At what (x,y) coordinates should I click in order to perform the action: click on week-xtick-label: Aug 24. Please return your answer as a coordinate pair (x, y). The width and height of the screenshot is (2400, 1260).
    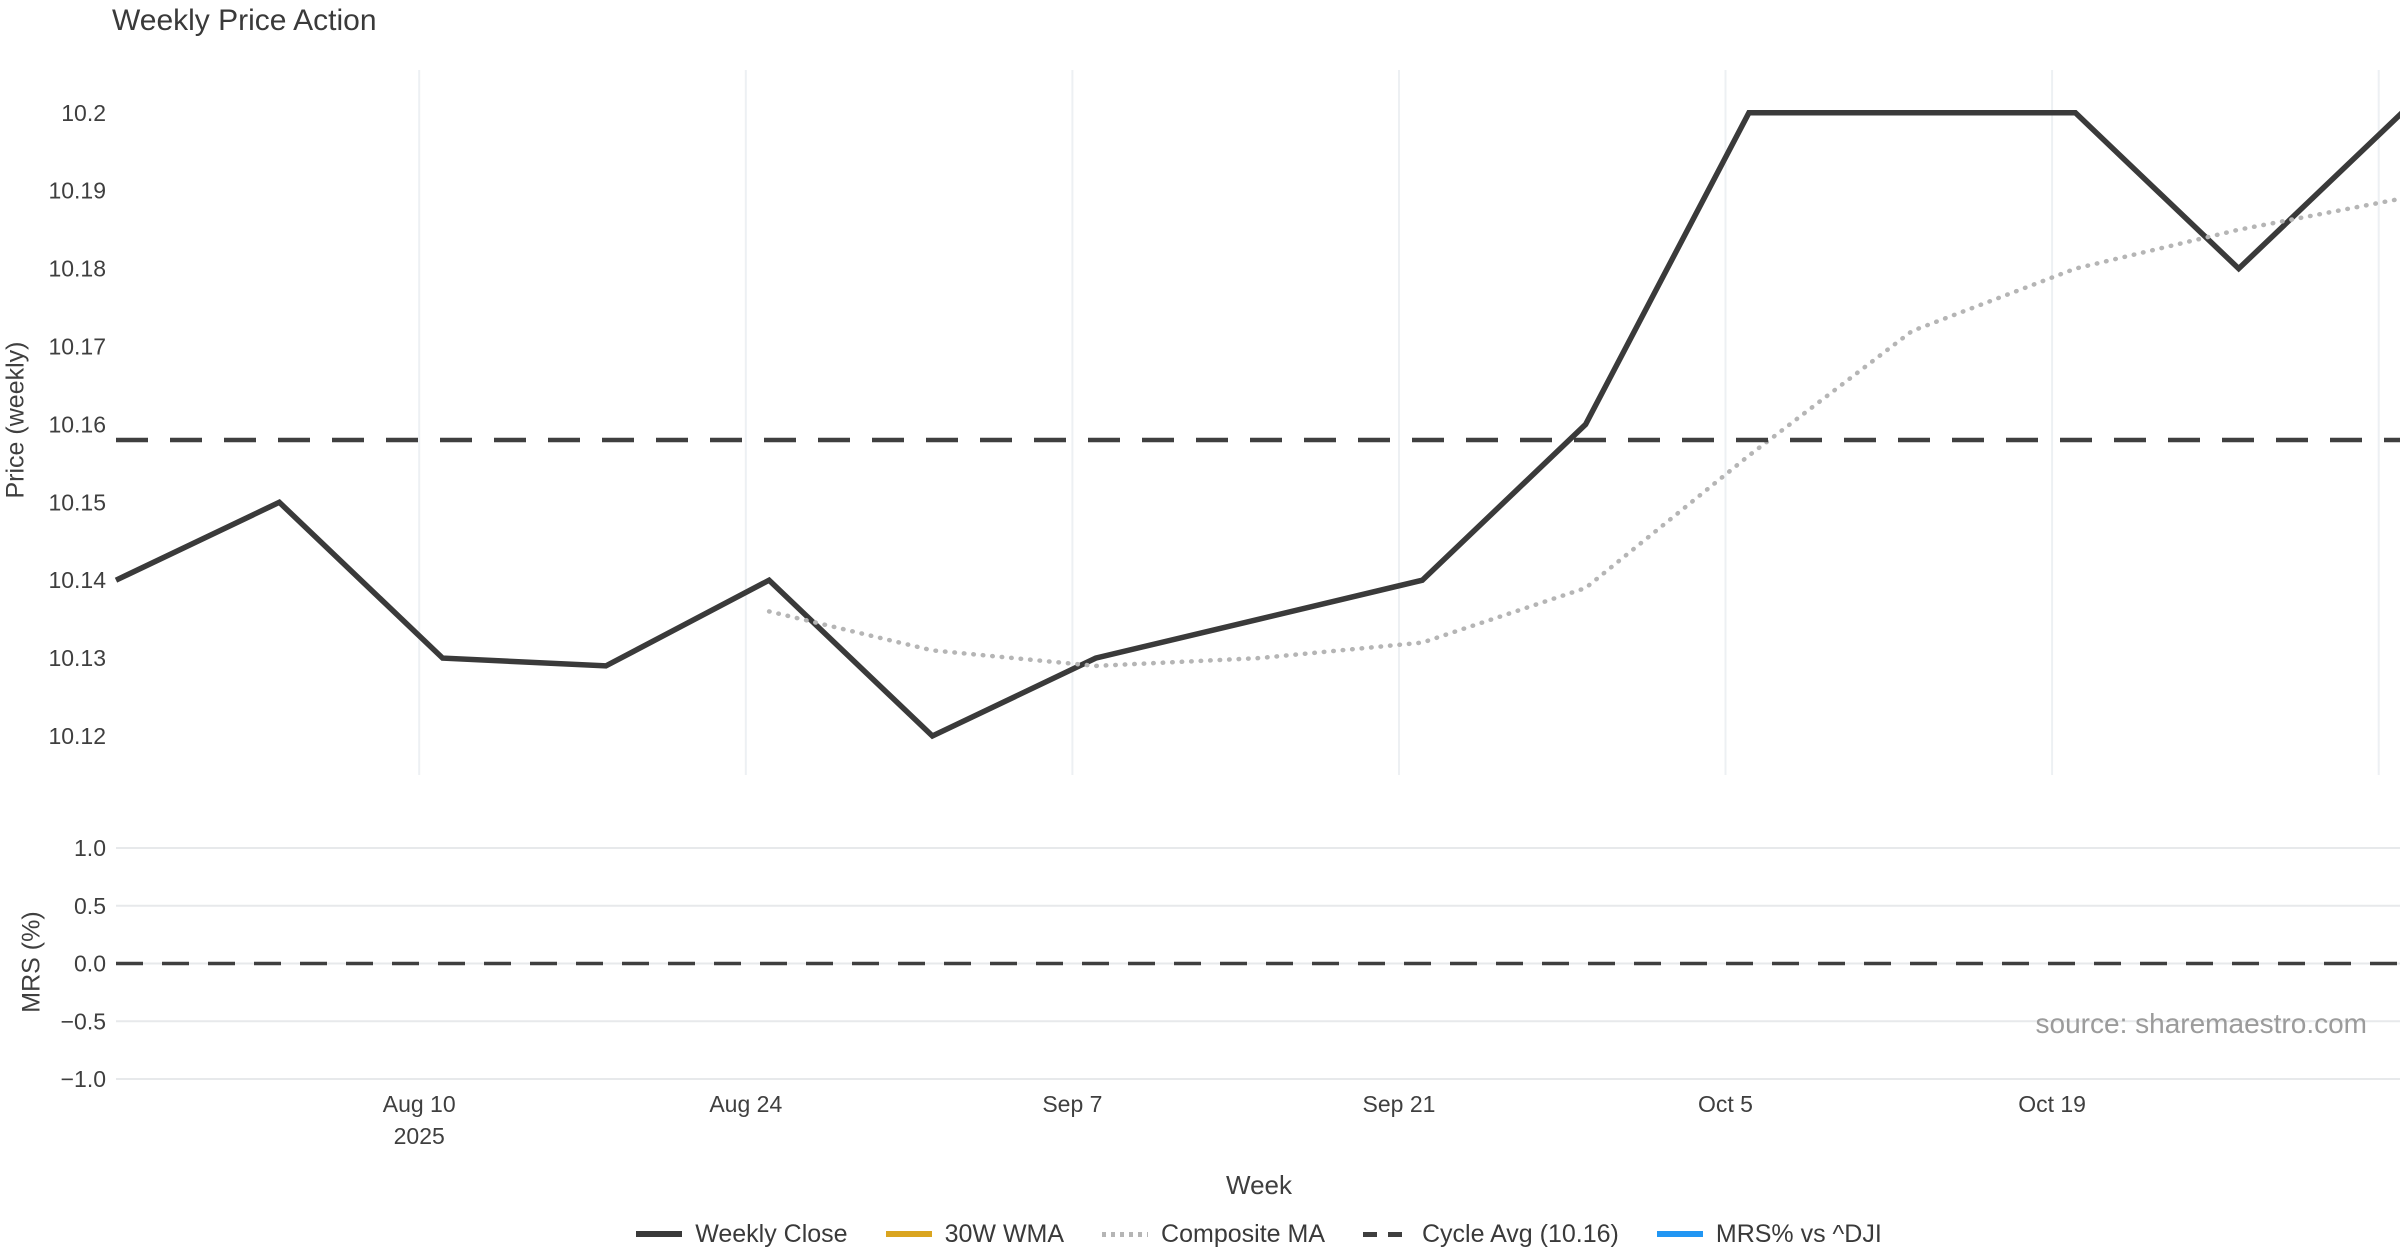
    Looking at the image, I should click on (745, 1104).